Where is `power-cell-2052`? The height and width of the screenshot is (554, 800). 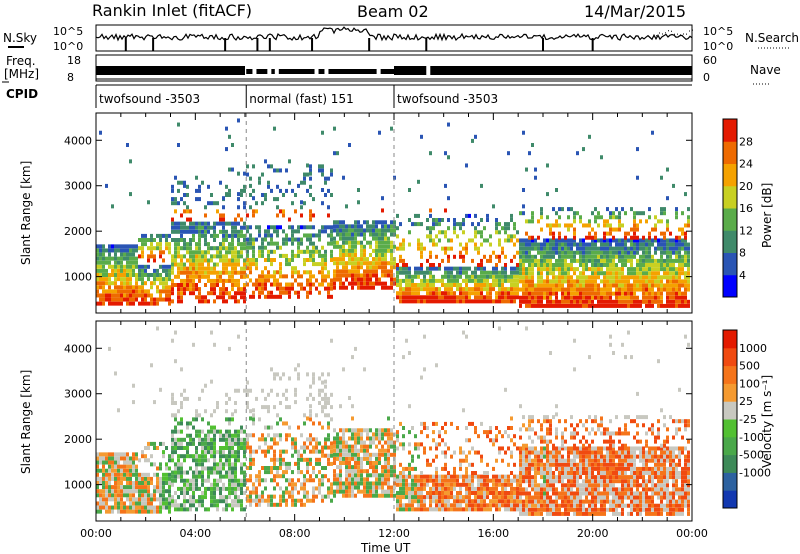 power-cell-2052 is located at coordinates (532, 260).